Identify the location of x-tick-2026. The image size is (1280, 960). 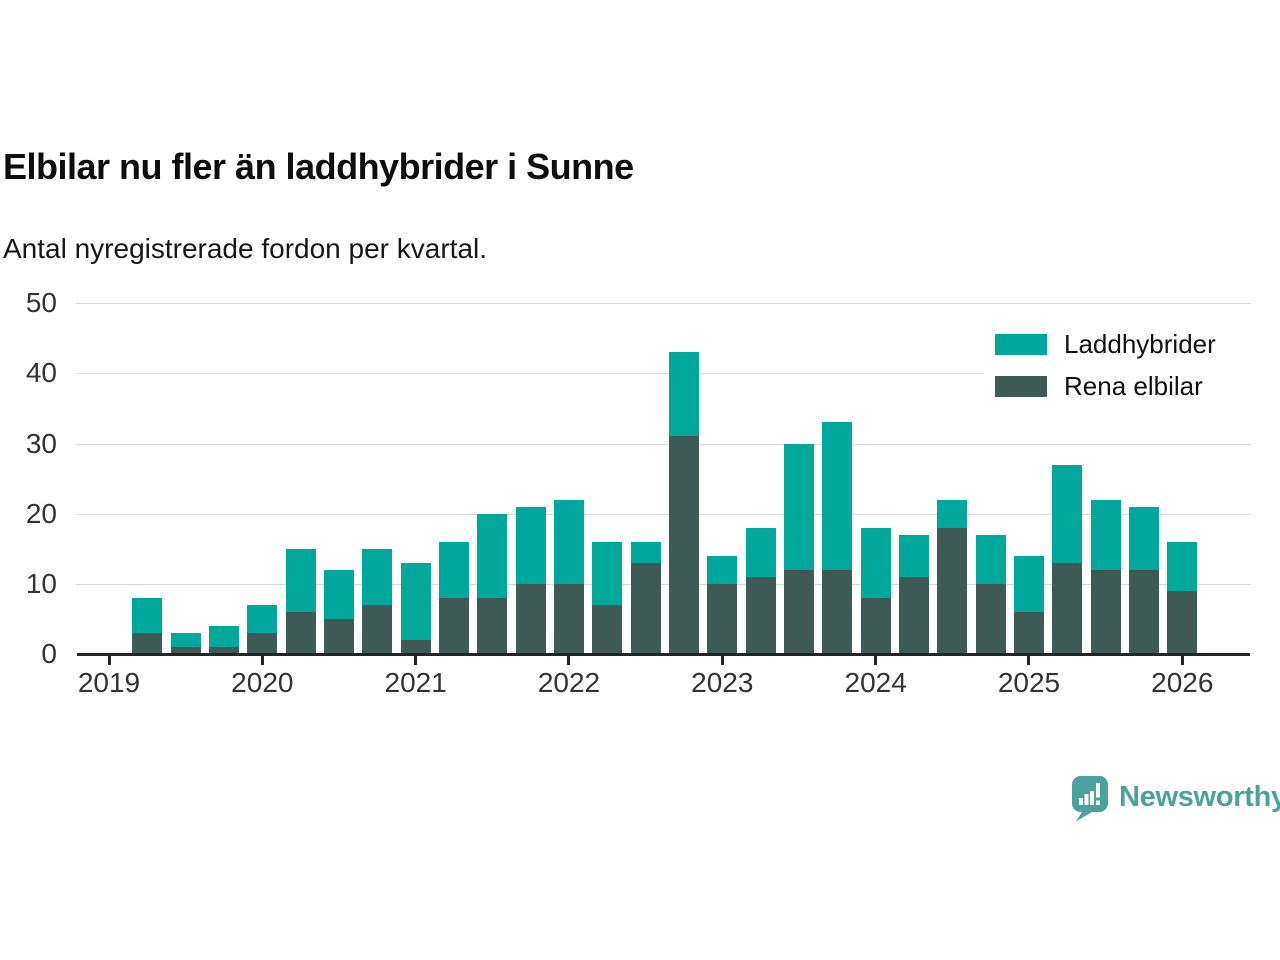
(1182, 659).